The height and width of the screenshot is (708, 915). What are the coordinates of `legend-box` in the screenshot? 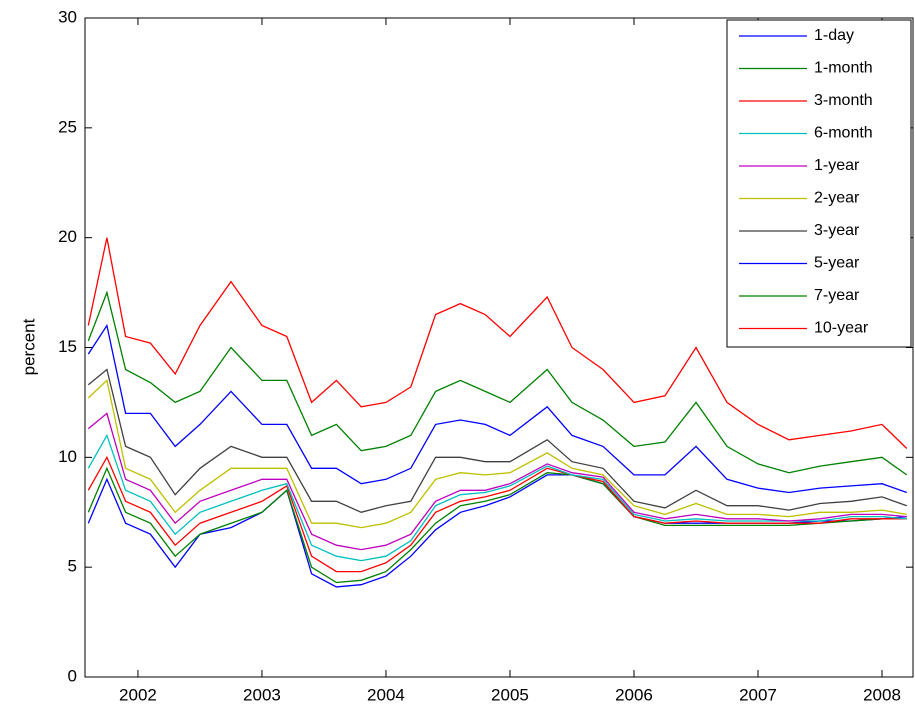 It's located at (819, 183).